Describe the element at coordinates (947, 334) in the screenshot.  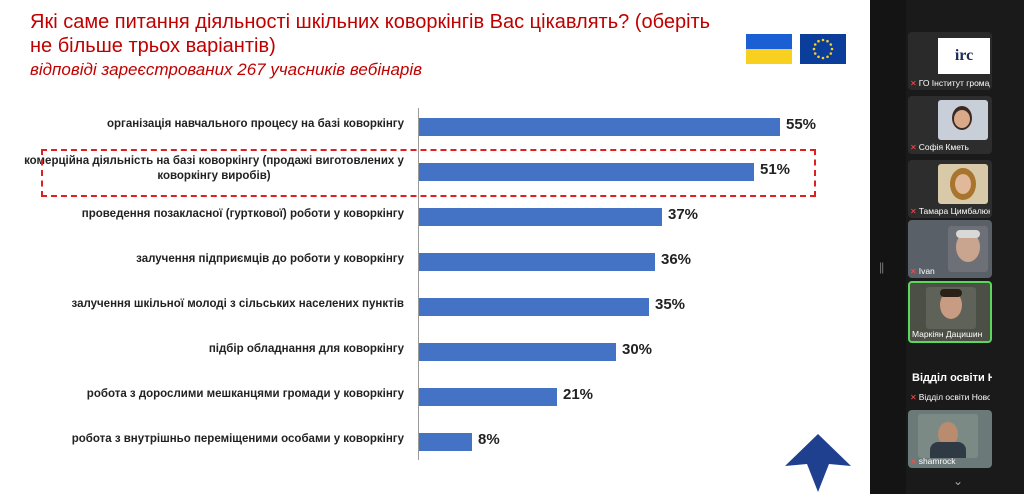
I see `participant-name: Маркіян Дацишин` at that location.